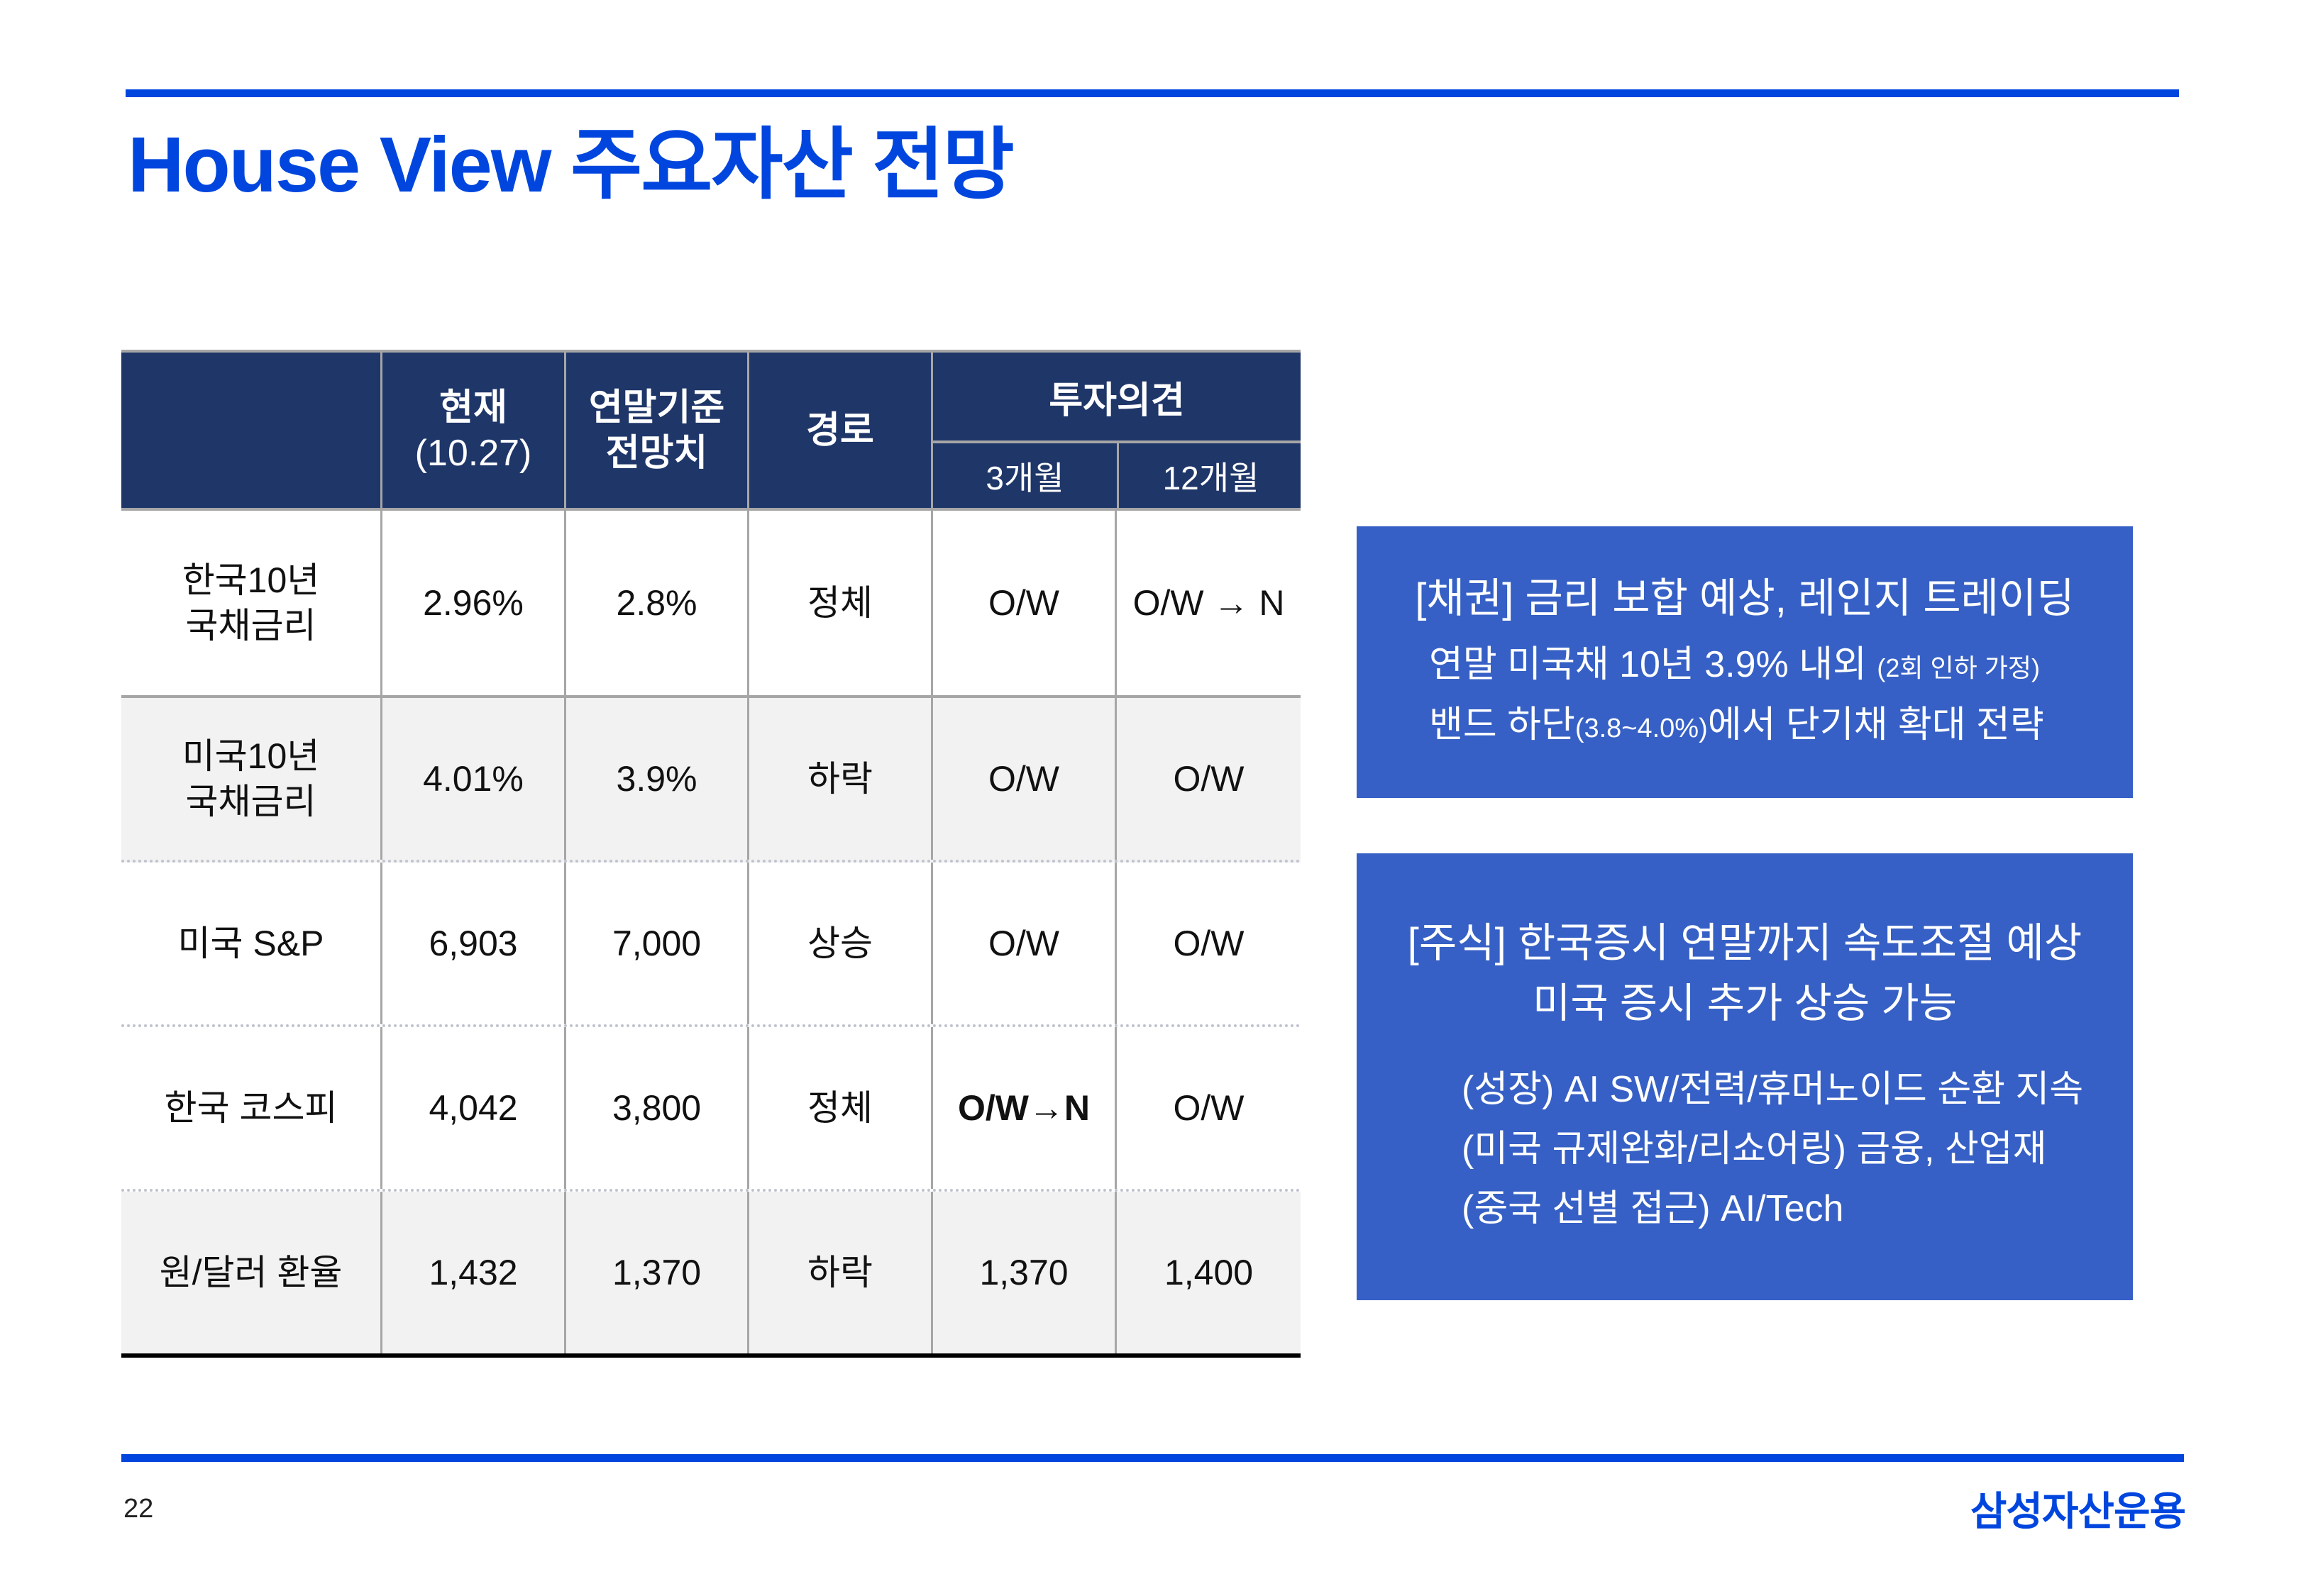 The height and width of the screenshot is (1596, 2306). I want to click on header-opinion-group: 투자의견 3개월 12개월, so click(1116, 430).